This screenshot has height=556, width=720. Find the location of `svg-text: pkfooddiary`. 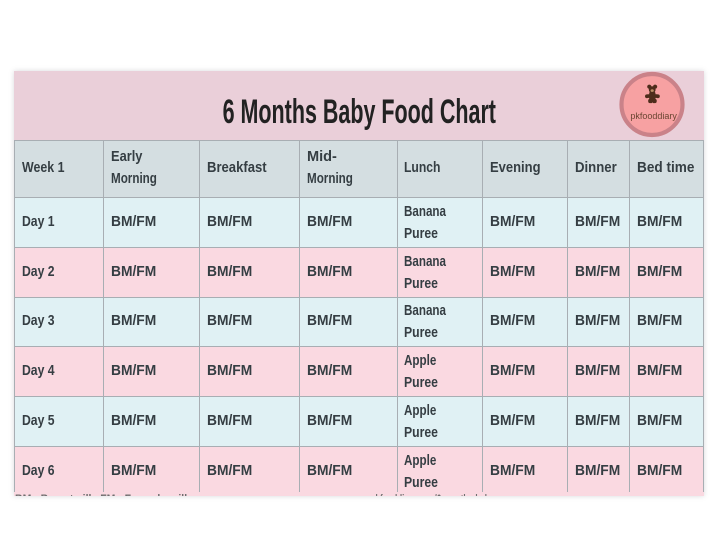

svg-text: pkfooddiary is located at coordinates (653, 116).